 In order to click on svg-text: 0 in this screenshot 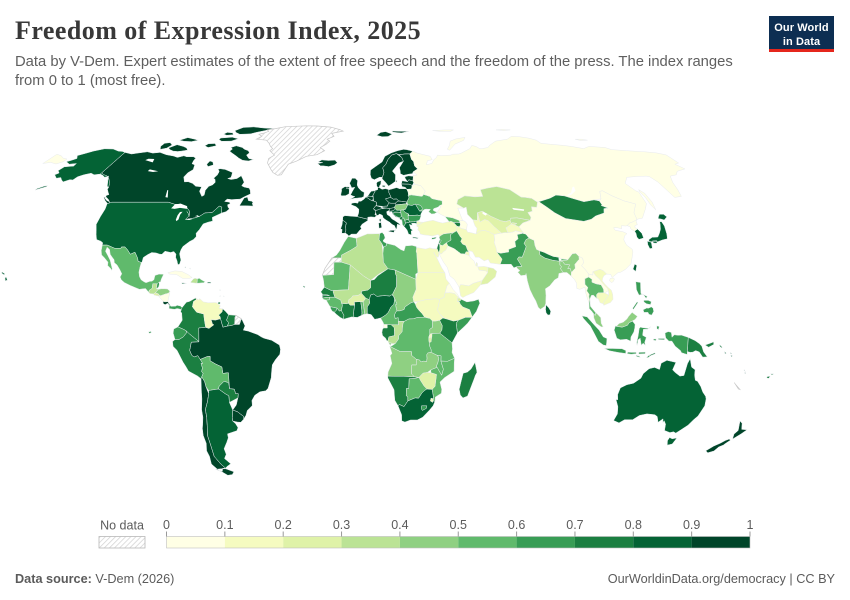, I will do `click(166, 525)`.